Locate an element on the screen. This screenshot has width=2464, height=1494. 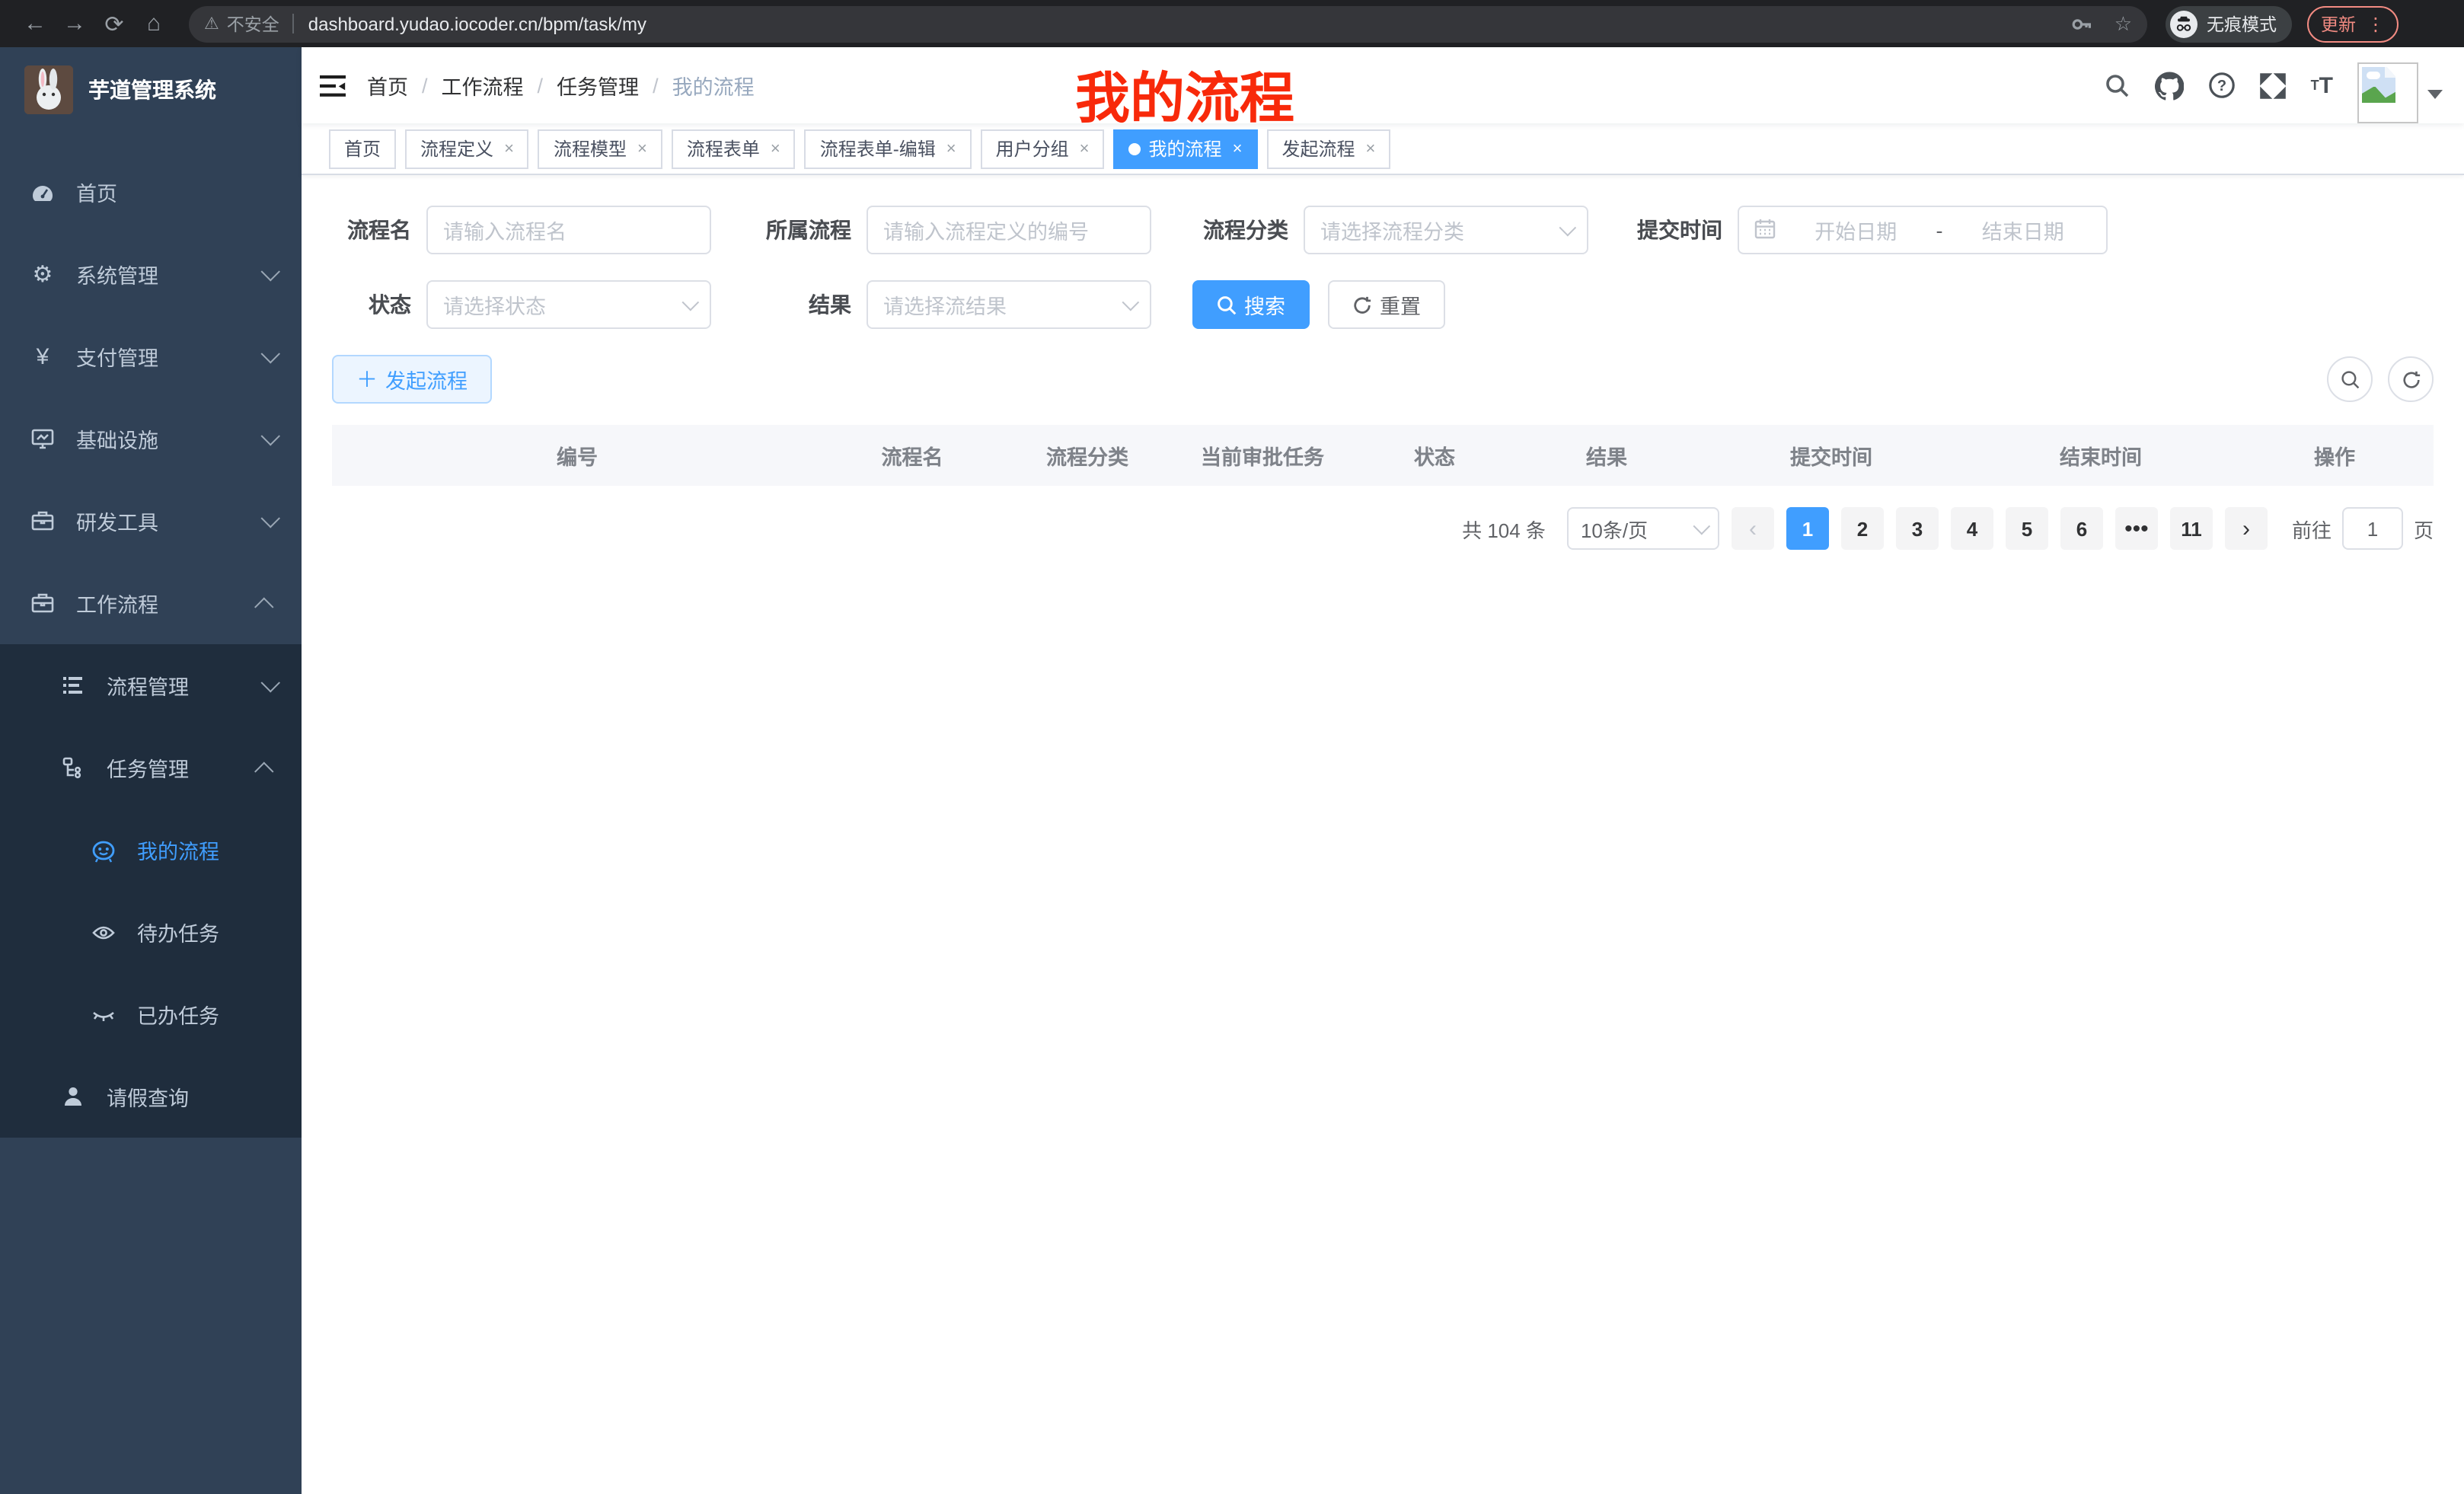
user-avatar is located at coordinates (2400, 85).